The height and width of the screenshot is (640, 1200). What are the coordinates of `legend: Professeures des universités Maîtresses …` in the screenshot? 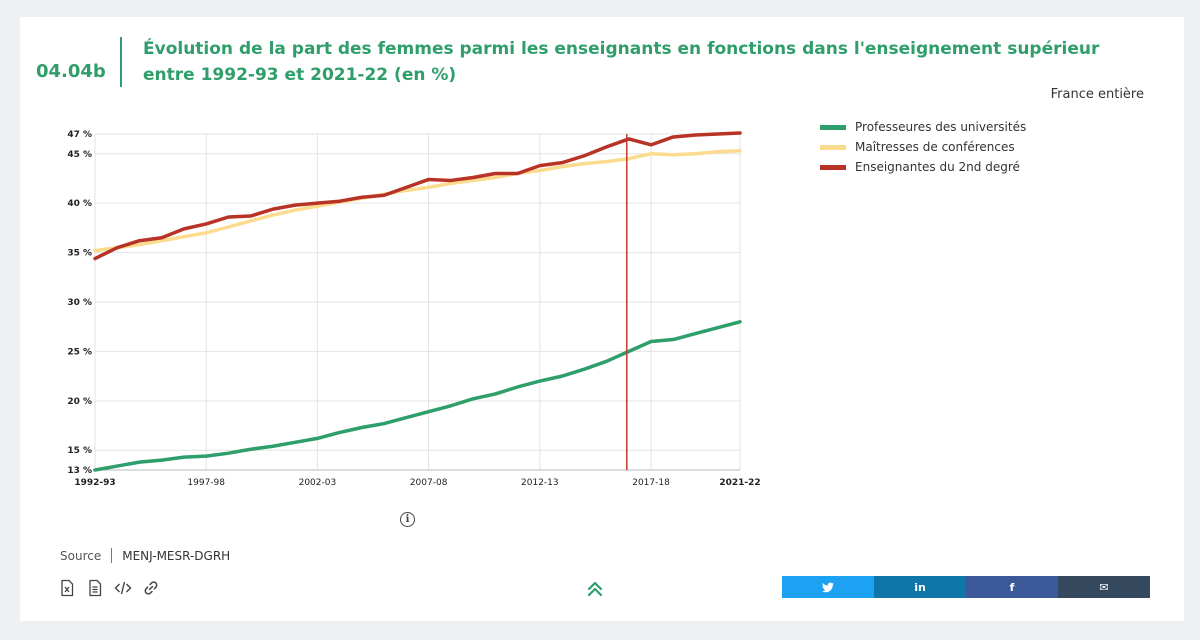 It's located at (923, 147).